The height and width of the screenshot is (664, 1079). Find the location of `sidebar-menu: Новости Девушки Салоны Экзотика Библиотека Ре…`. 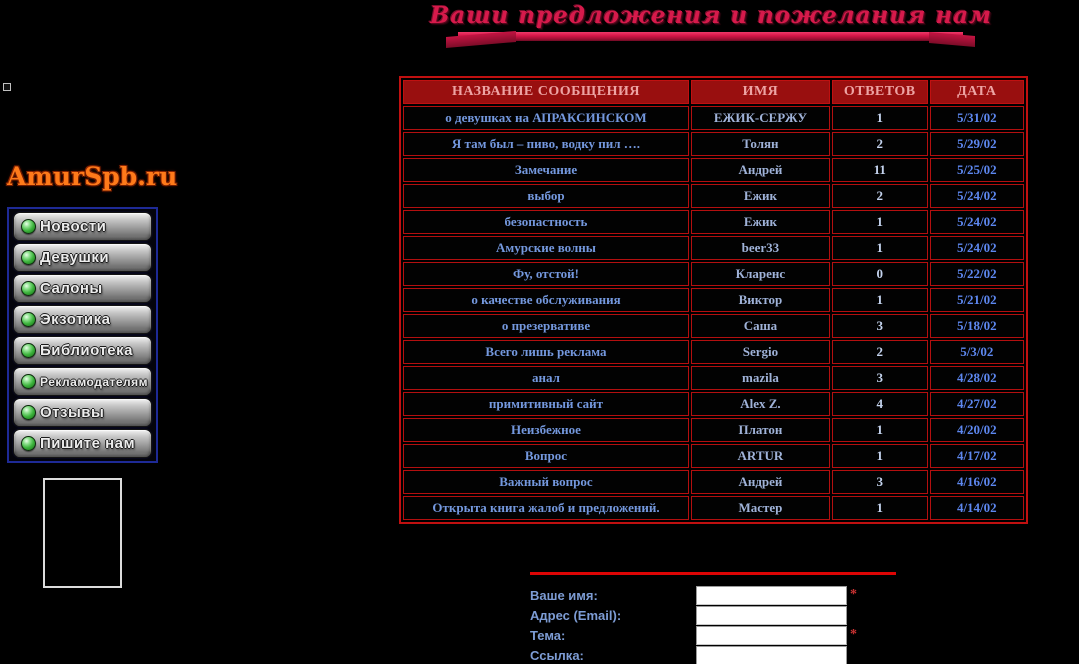

sidebar-menu: Новости Девушки Салоны Экзотика Библиотека Ре… is located at coordinates (82, 335).